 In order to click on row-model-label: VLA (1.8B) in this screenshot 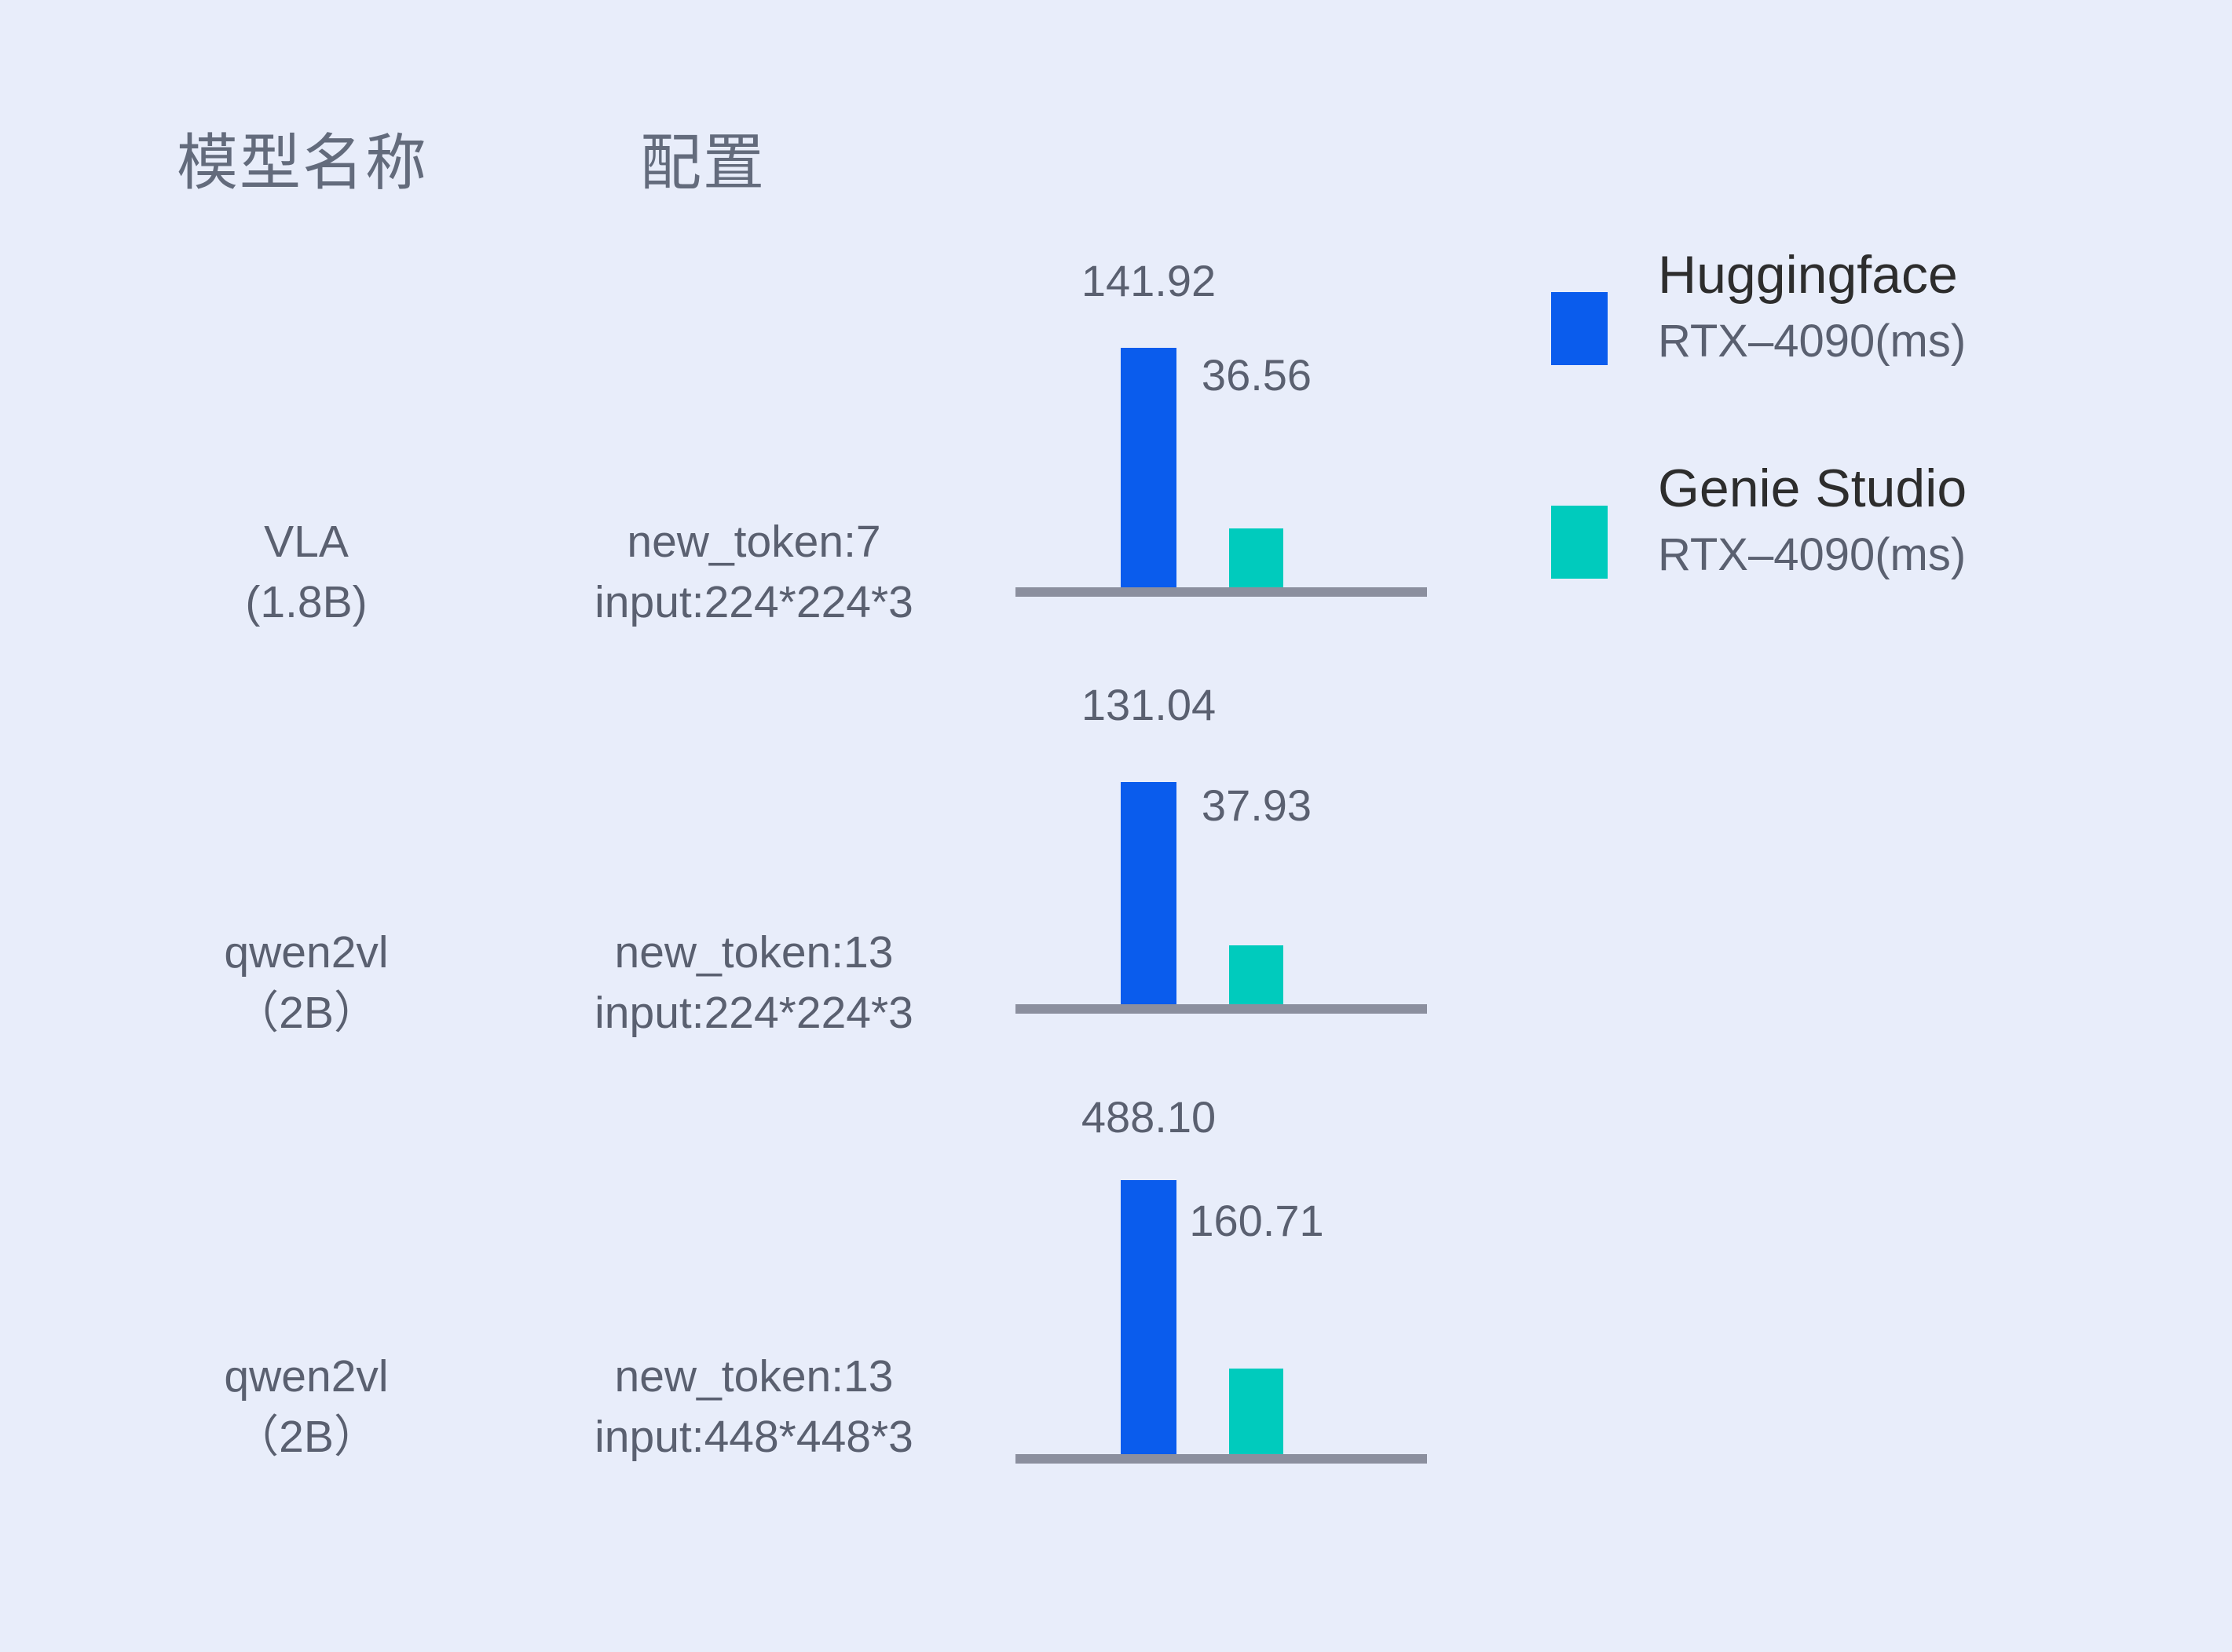, I will do `click(306, 572)`.